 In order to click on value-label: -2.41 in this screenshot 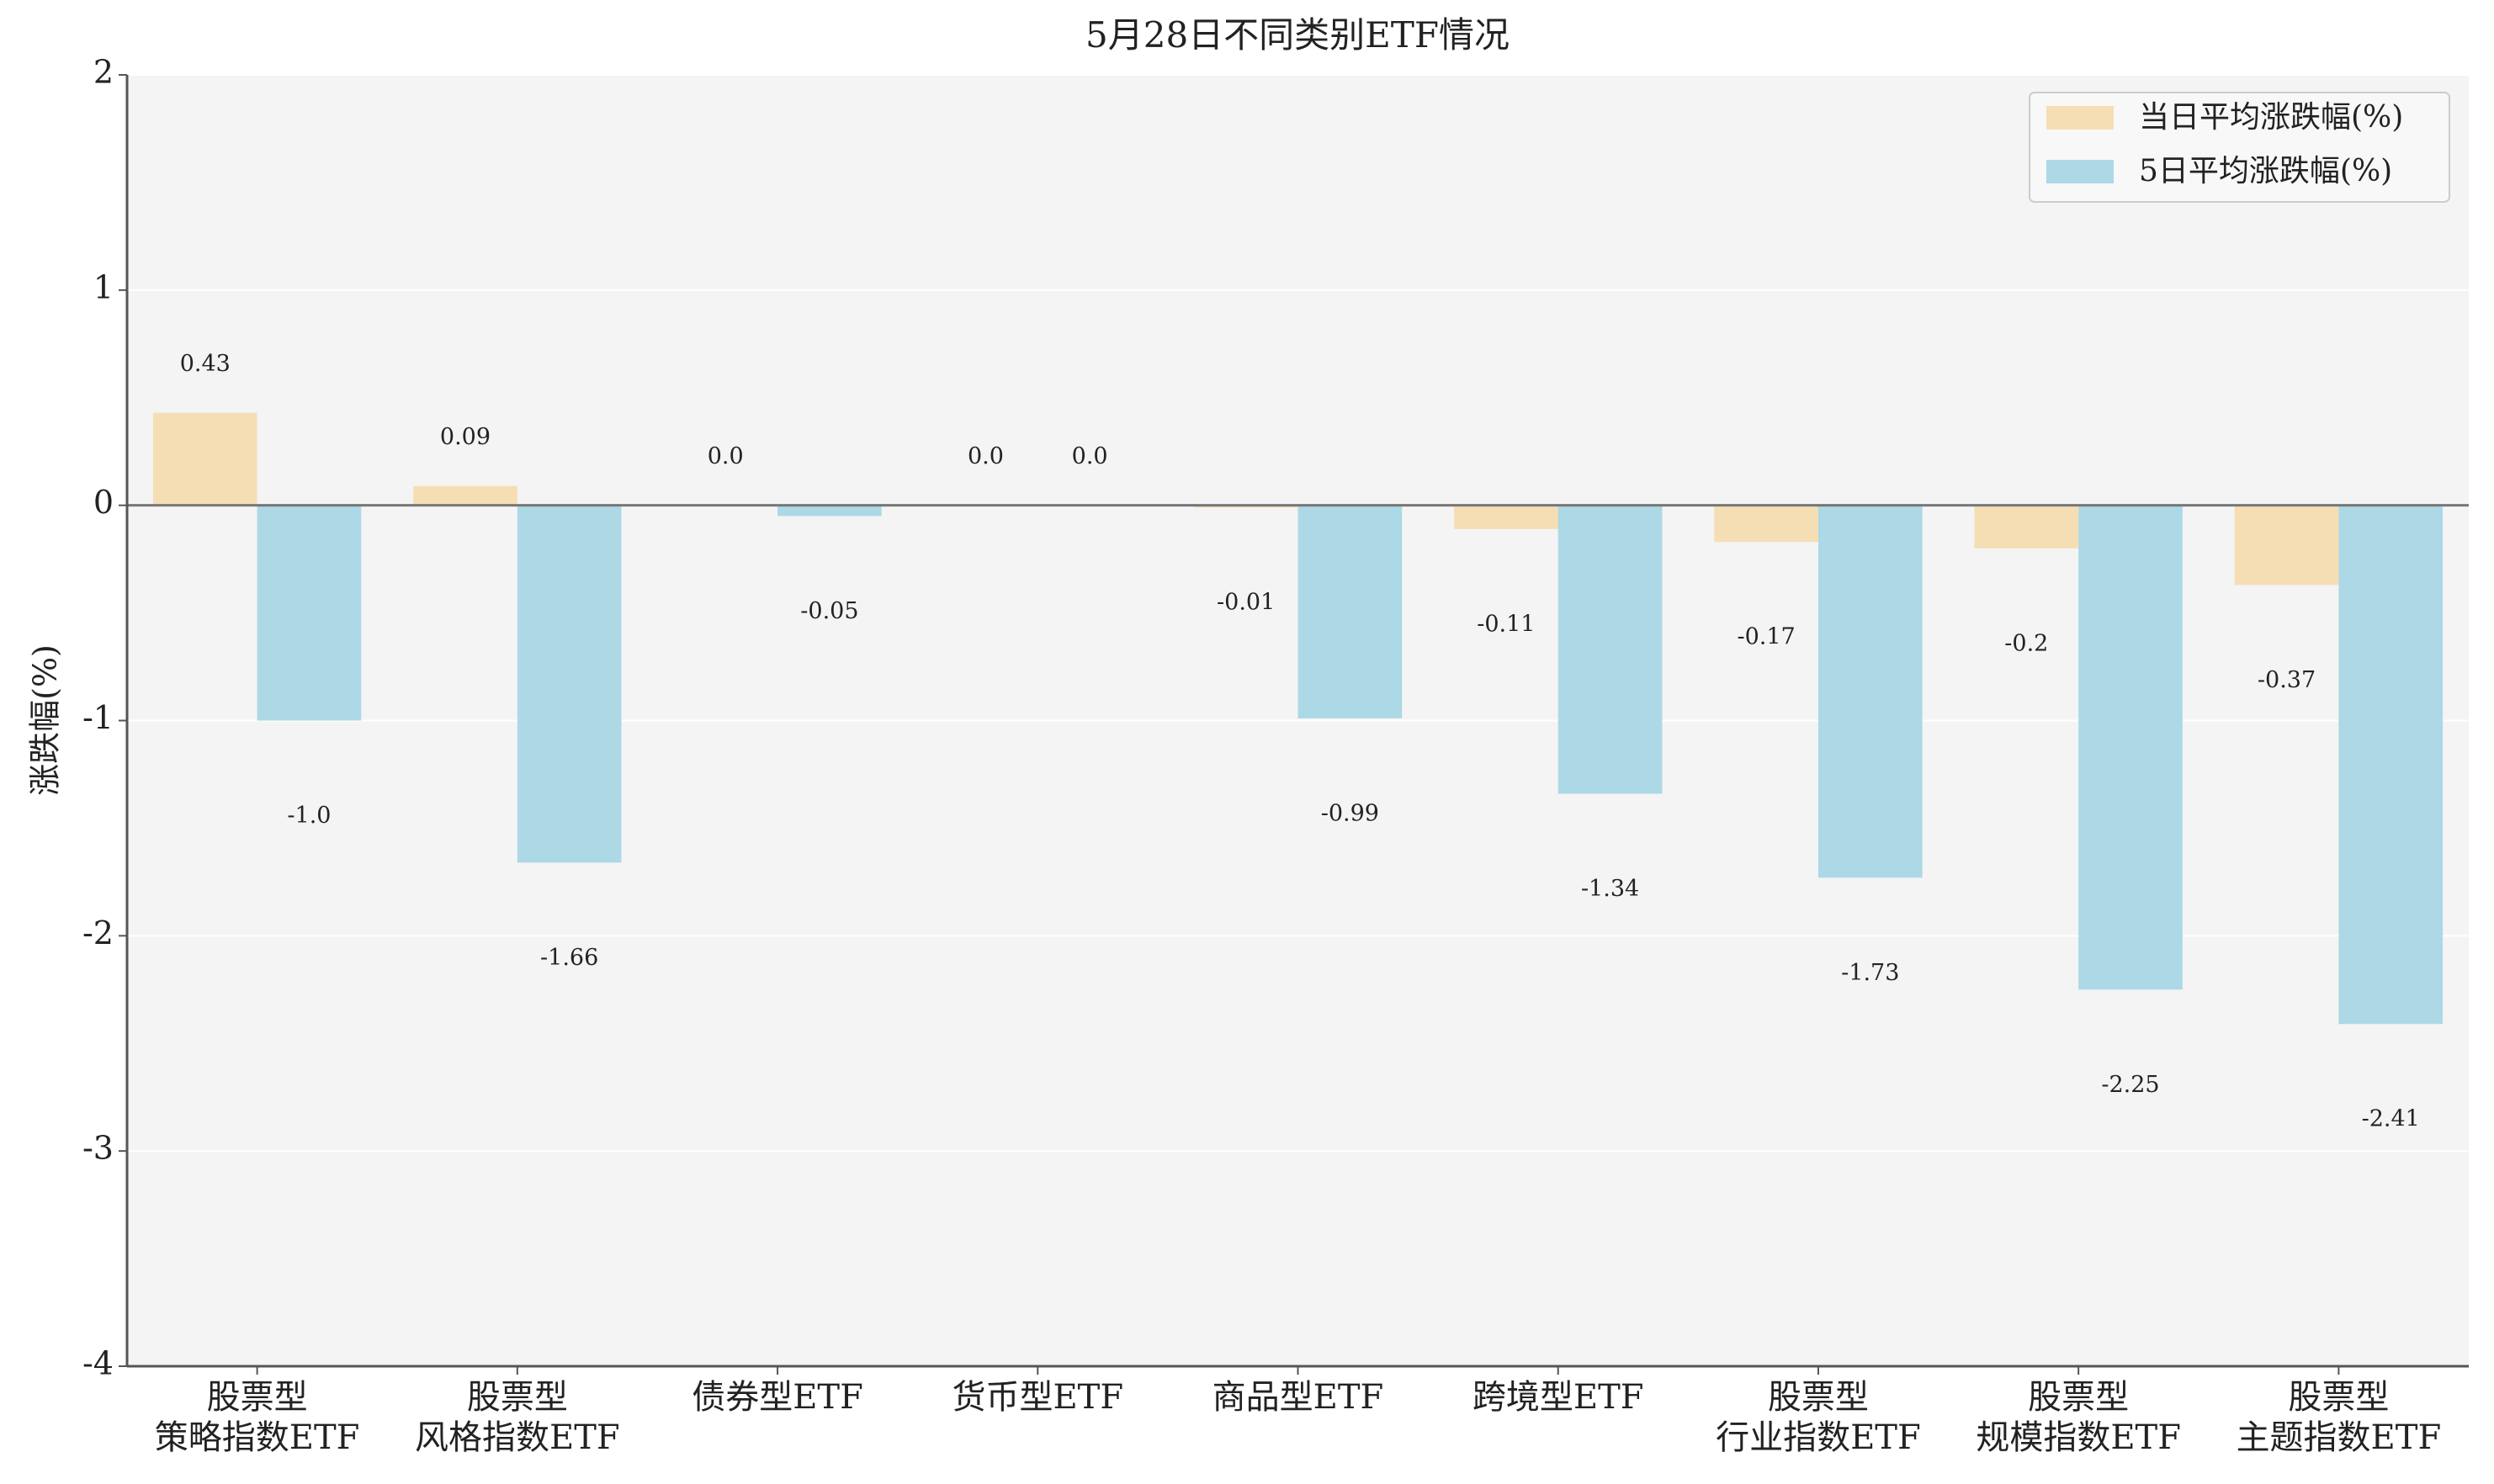, I will do `click(2391, 1119)`.